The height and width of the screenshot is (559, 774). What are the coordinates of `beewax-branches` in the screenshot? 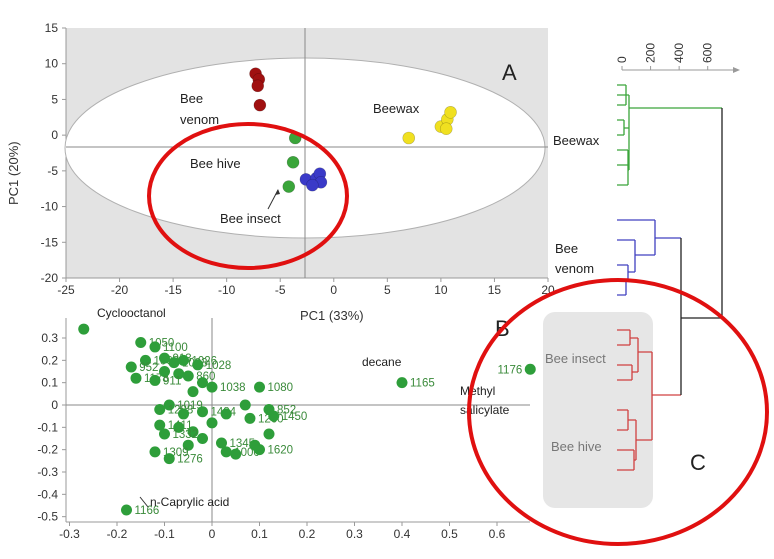 It's located at (669, 110).